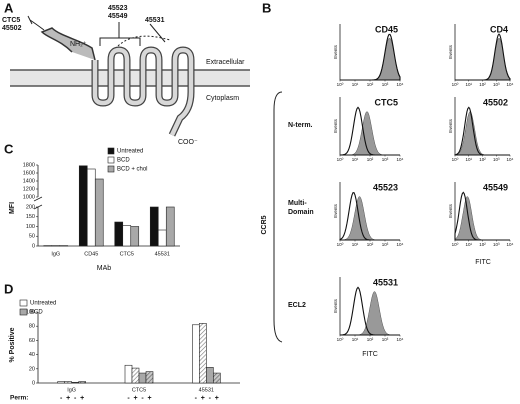  Describe the element at coordinates (162, 254) in the screenshot. I see `x-tick-label: 45531` at that location.